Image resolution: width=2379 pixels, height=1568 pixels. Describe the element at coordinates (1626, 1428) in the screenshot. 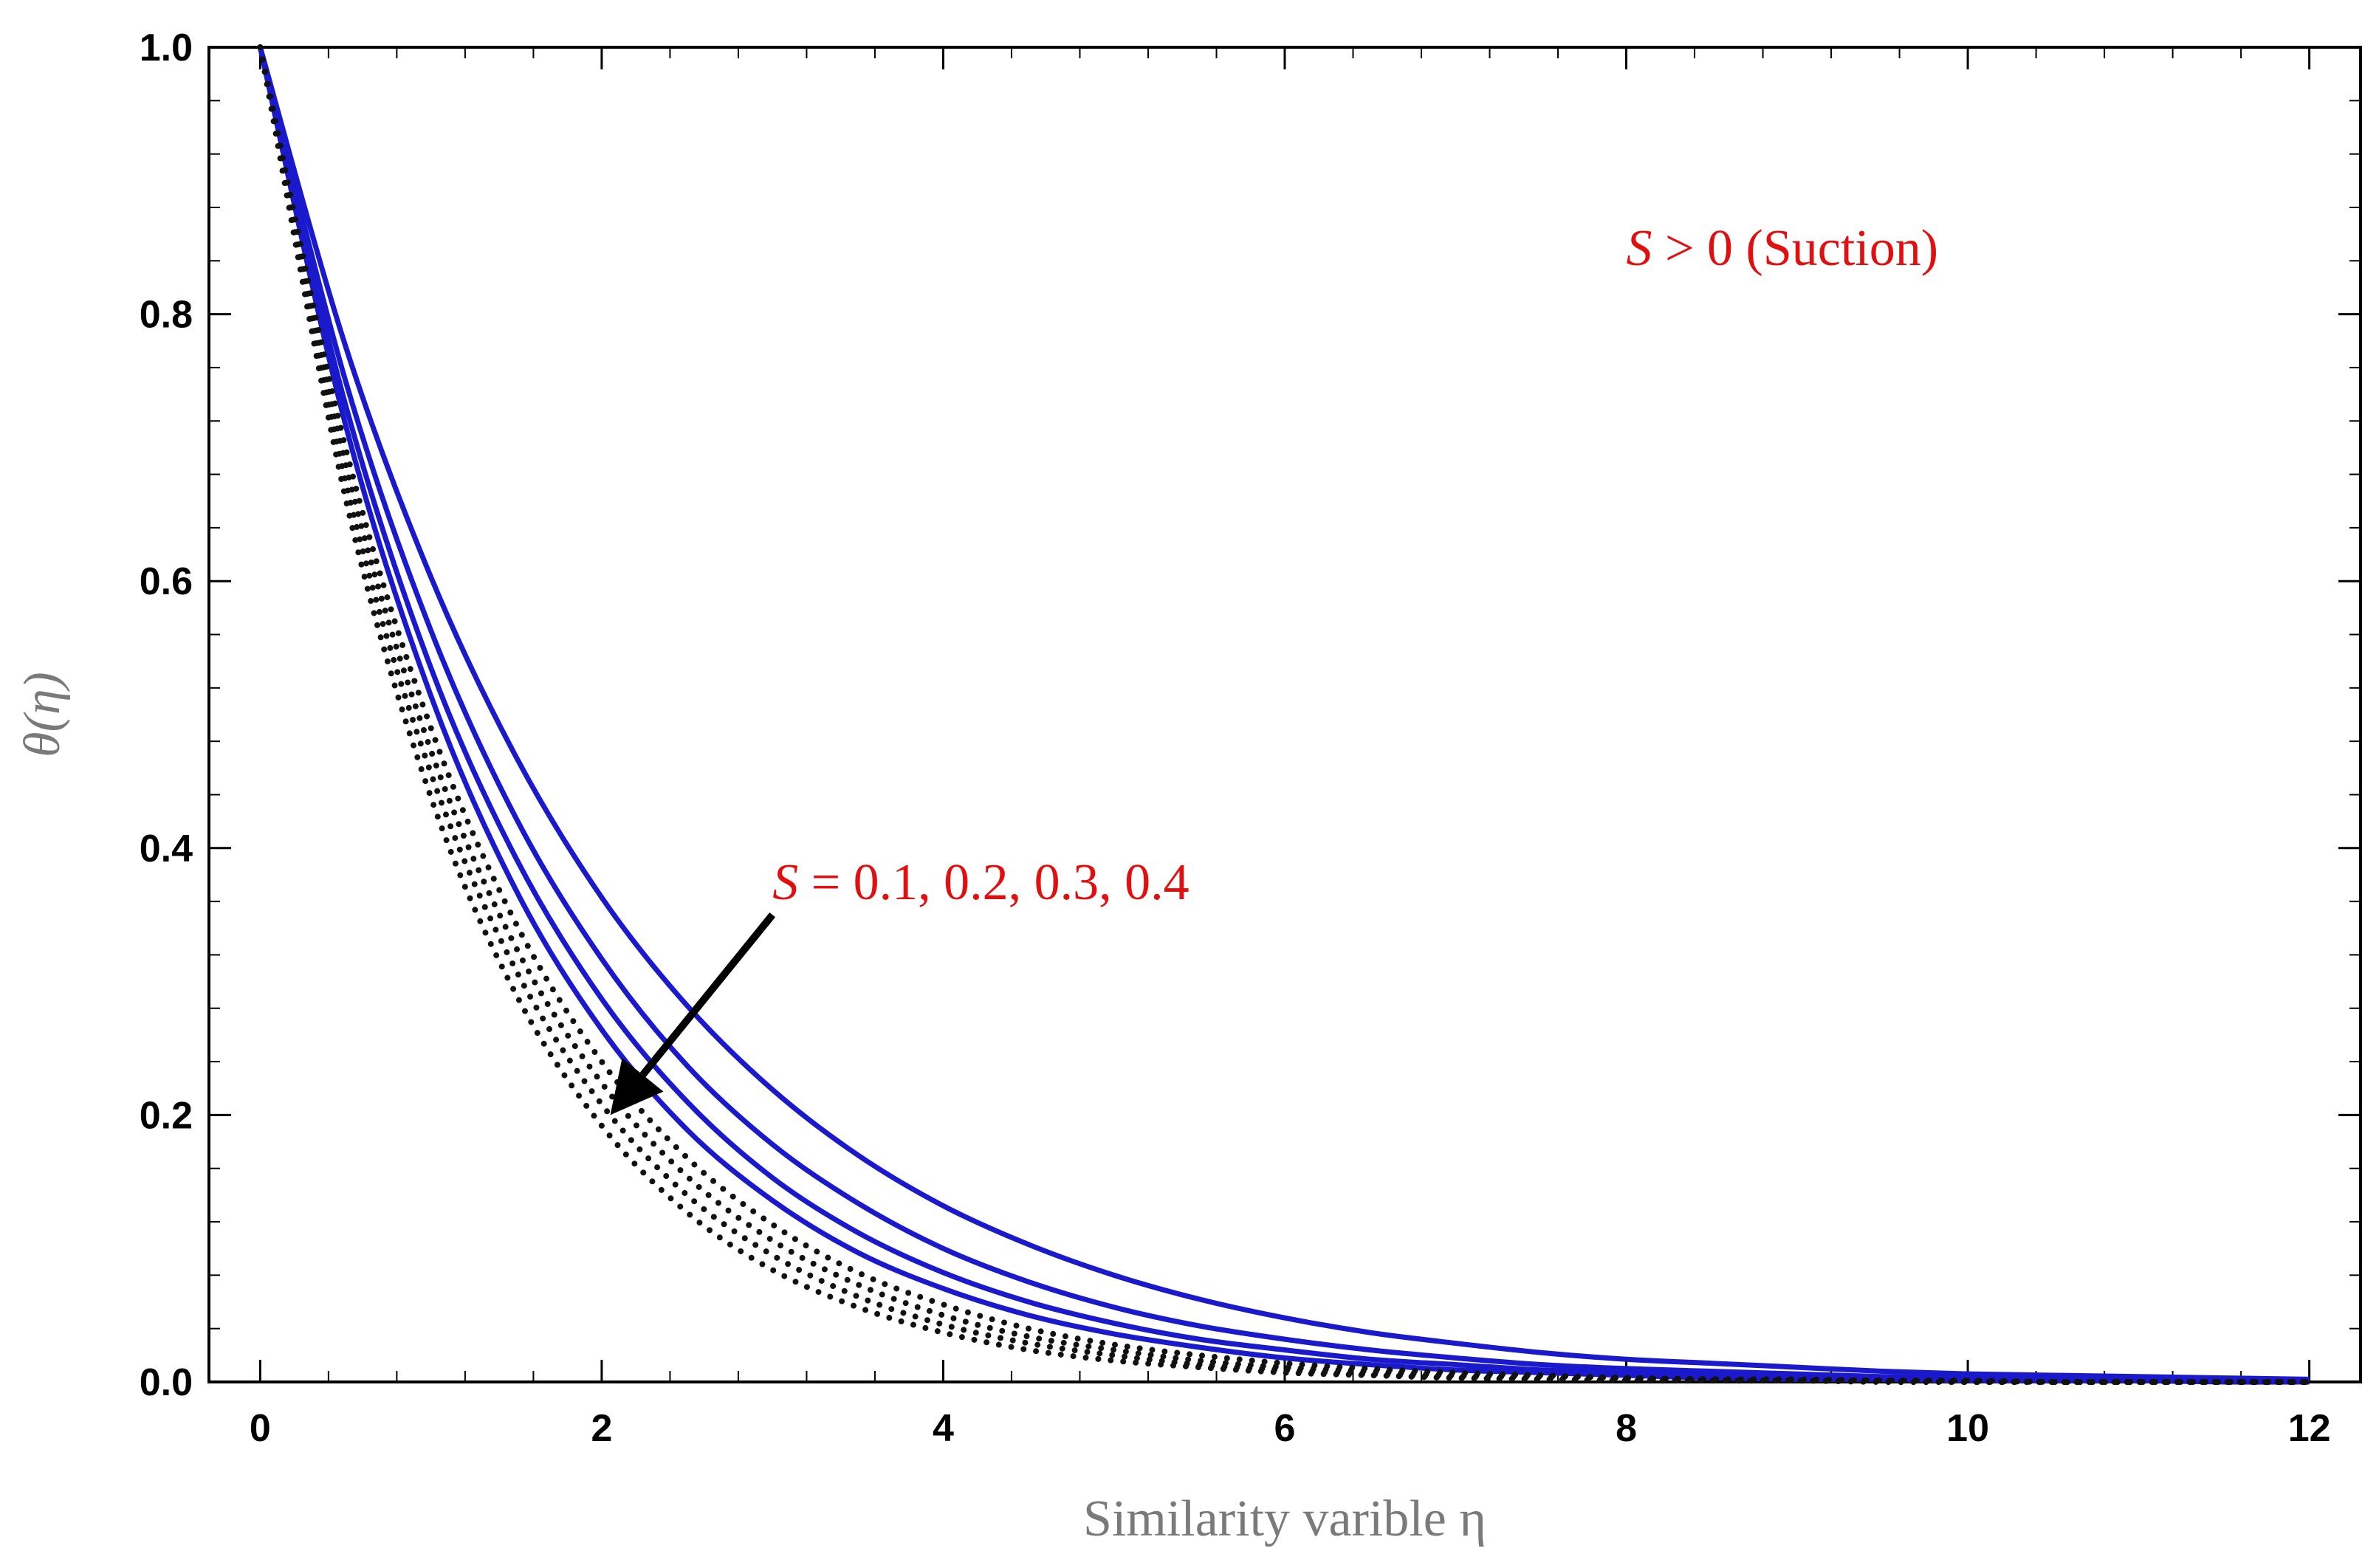

I see `x-tick-label: 8` at that location.